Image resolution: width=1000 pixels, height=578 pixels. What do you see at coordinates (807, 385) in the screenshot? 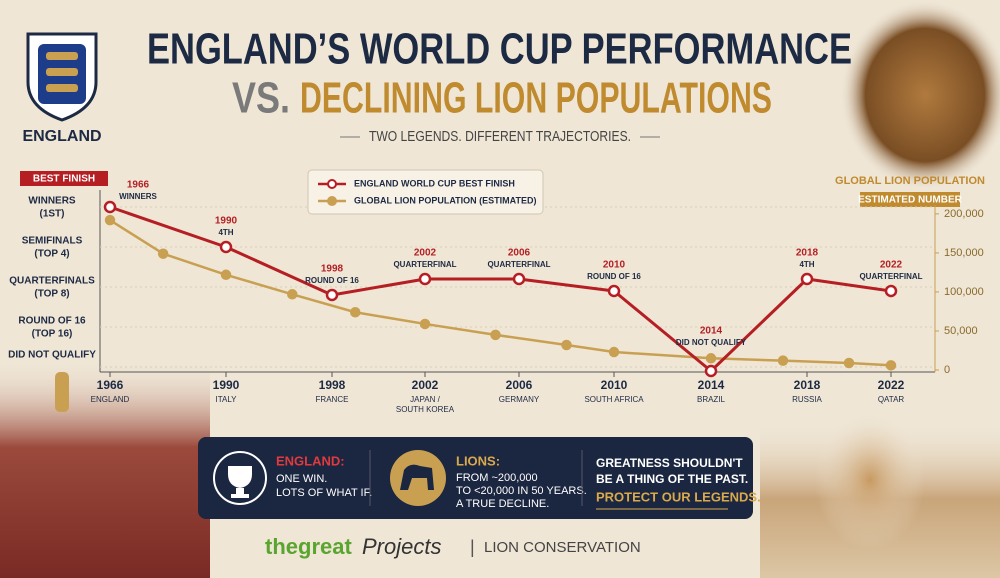
I see `x-tick-label: 2018` at bounding box center [807, 385].